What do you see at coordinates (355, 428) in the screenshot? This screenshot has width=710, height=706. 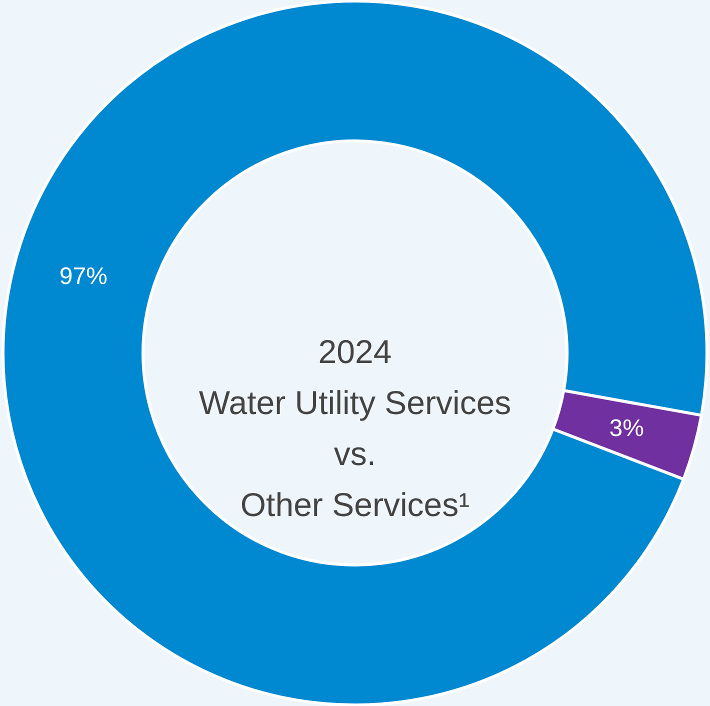 I see `text: 2024 Water Utility Services vs. Other Services¹` at bounding box center [355, 428].